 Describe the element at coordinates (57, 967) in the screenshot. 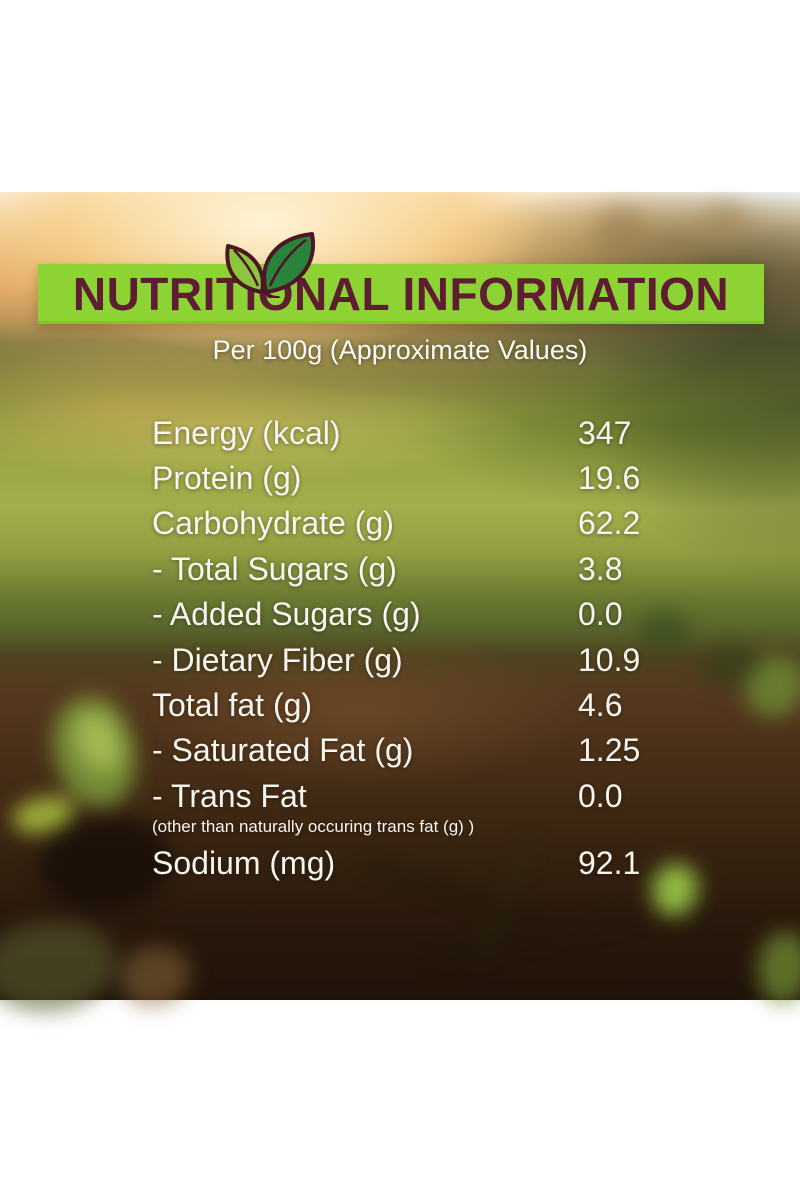

I see `leaves-bottom-left` at that location.